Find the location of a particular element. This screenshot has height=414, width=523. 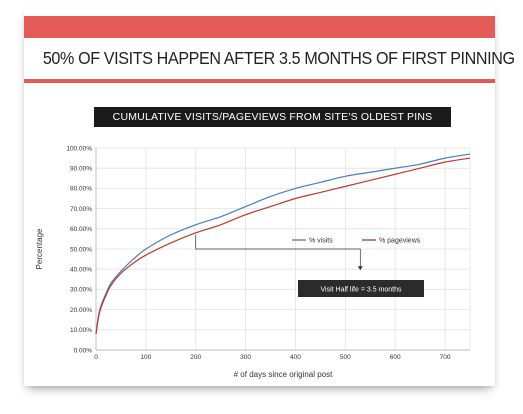

x-tick-label: 100 is located at coordinates (145, 357).